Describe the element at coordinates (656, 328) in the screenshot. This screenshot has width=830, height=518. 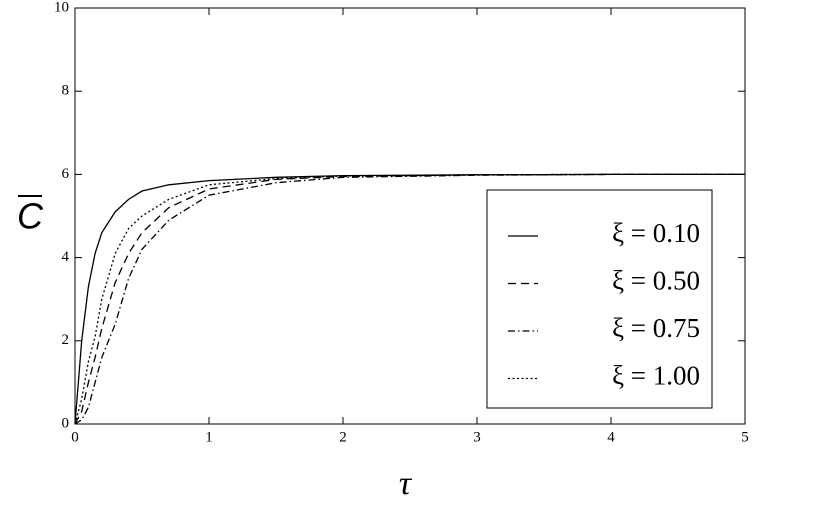
I see `legend-label: ξ = 0.75` at that location.